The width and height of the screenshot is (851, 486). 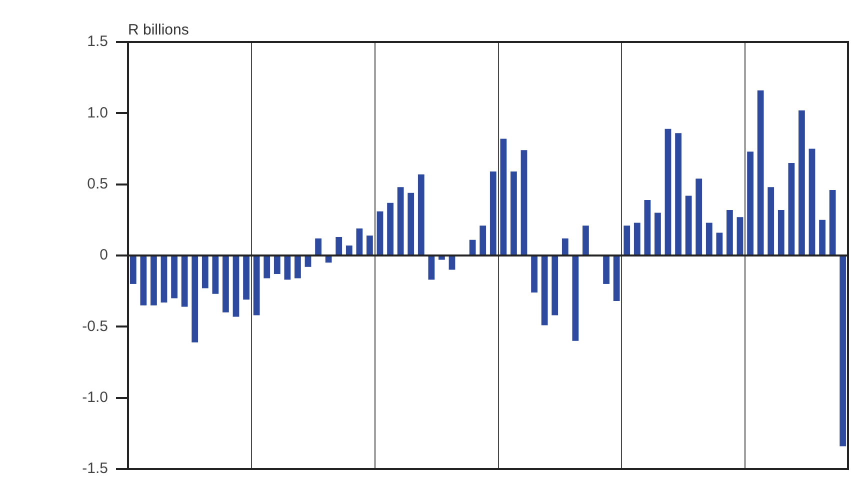 What do you see at coordinates (97, 113) in the screenshot?
I see `y-tick-label: 1.0` at bounding box center [97, 113].